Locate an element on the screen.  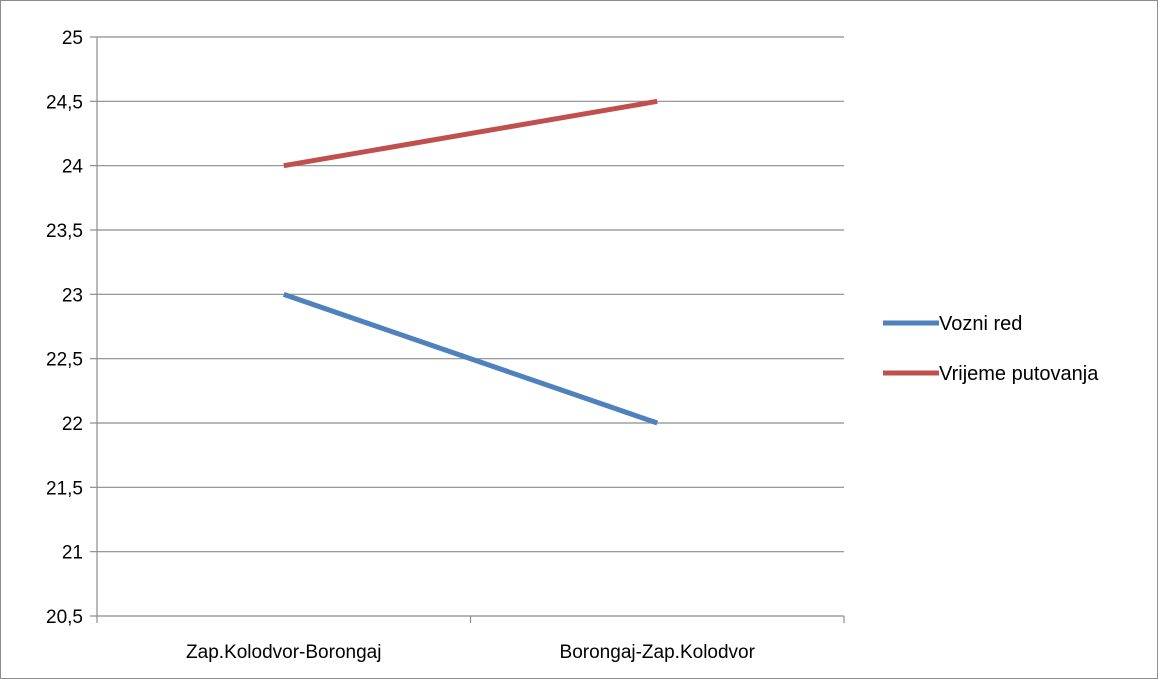
legend: Vozni red Vrijeme putovanja is located at coordinates (991, 349).